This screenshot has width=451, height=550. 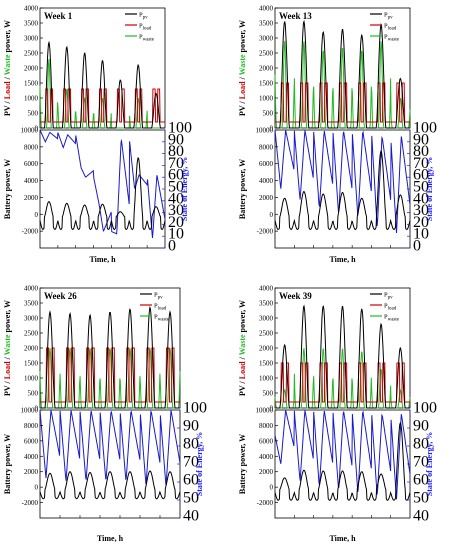 What do you see at coordinates (295, 296) in the screenshot?
I see `week-title: Week 39` at bounding box center [295, 296].